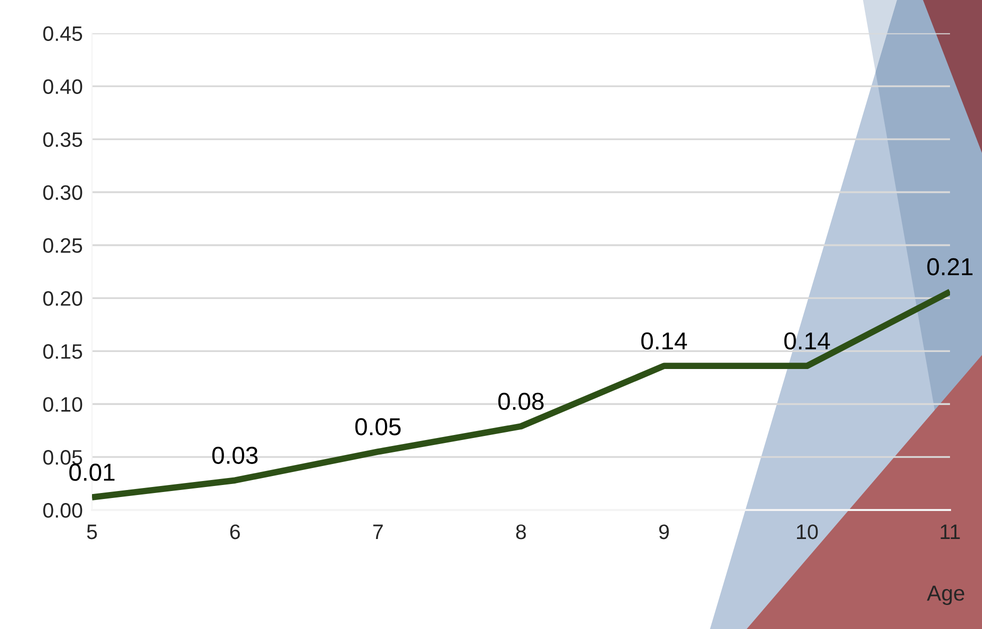  What do you see at coordinates (62, 510) in the screenshot?
I see `y-tick-label: 0.00` at bounding box center [62, 510].